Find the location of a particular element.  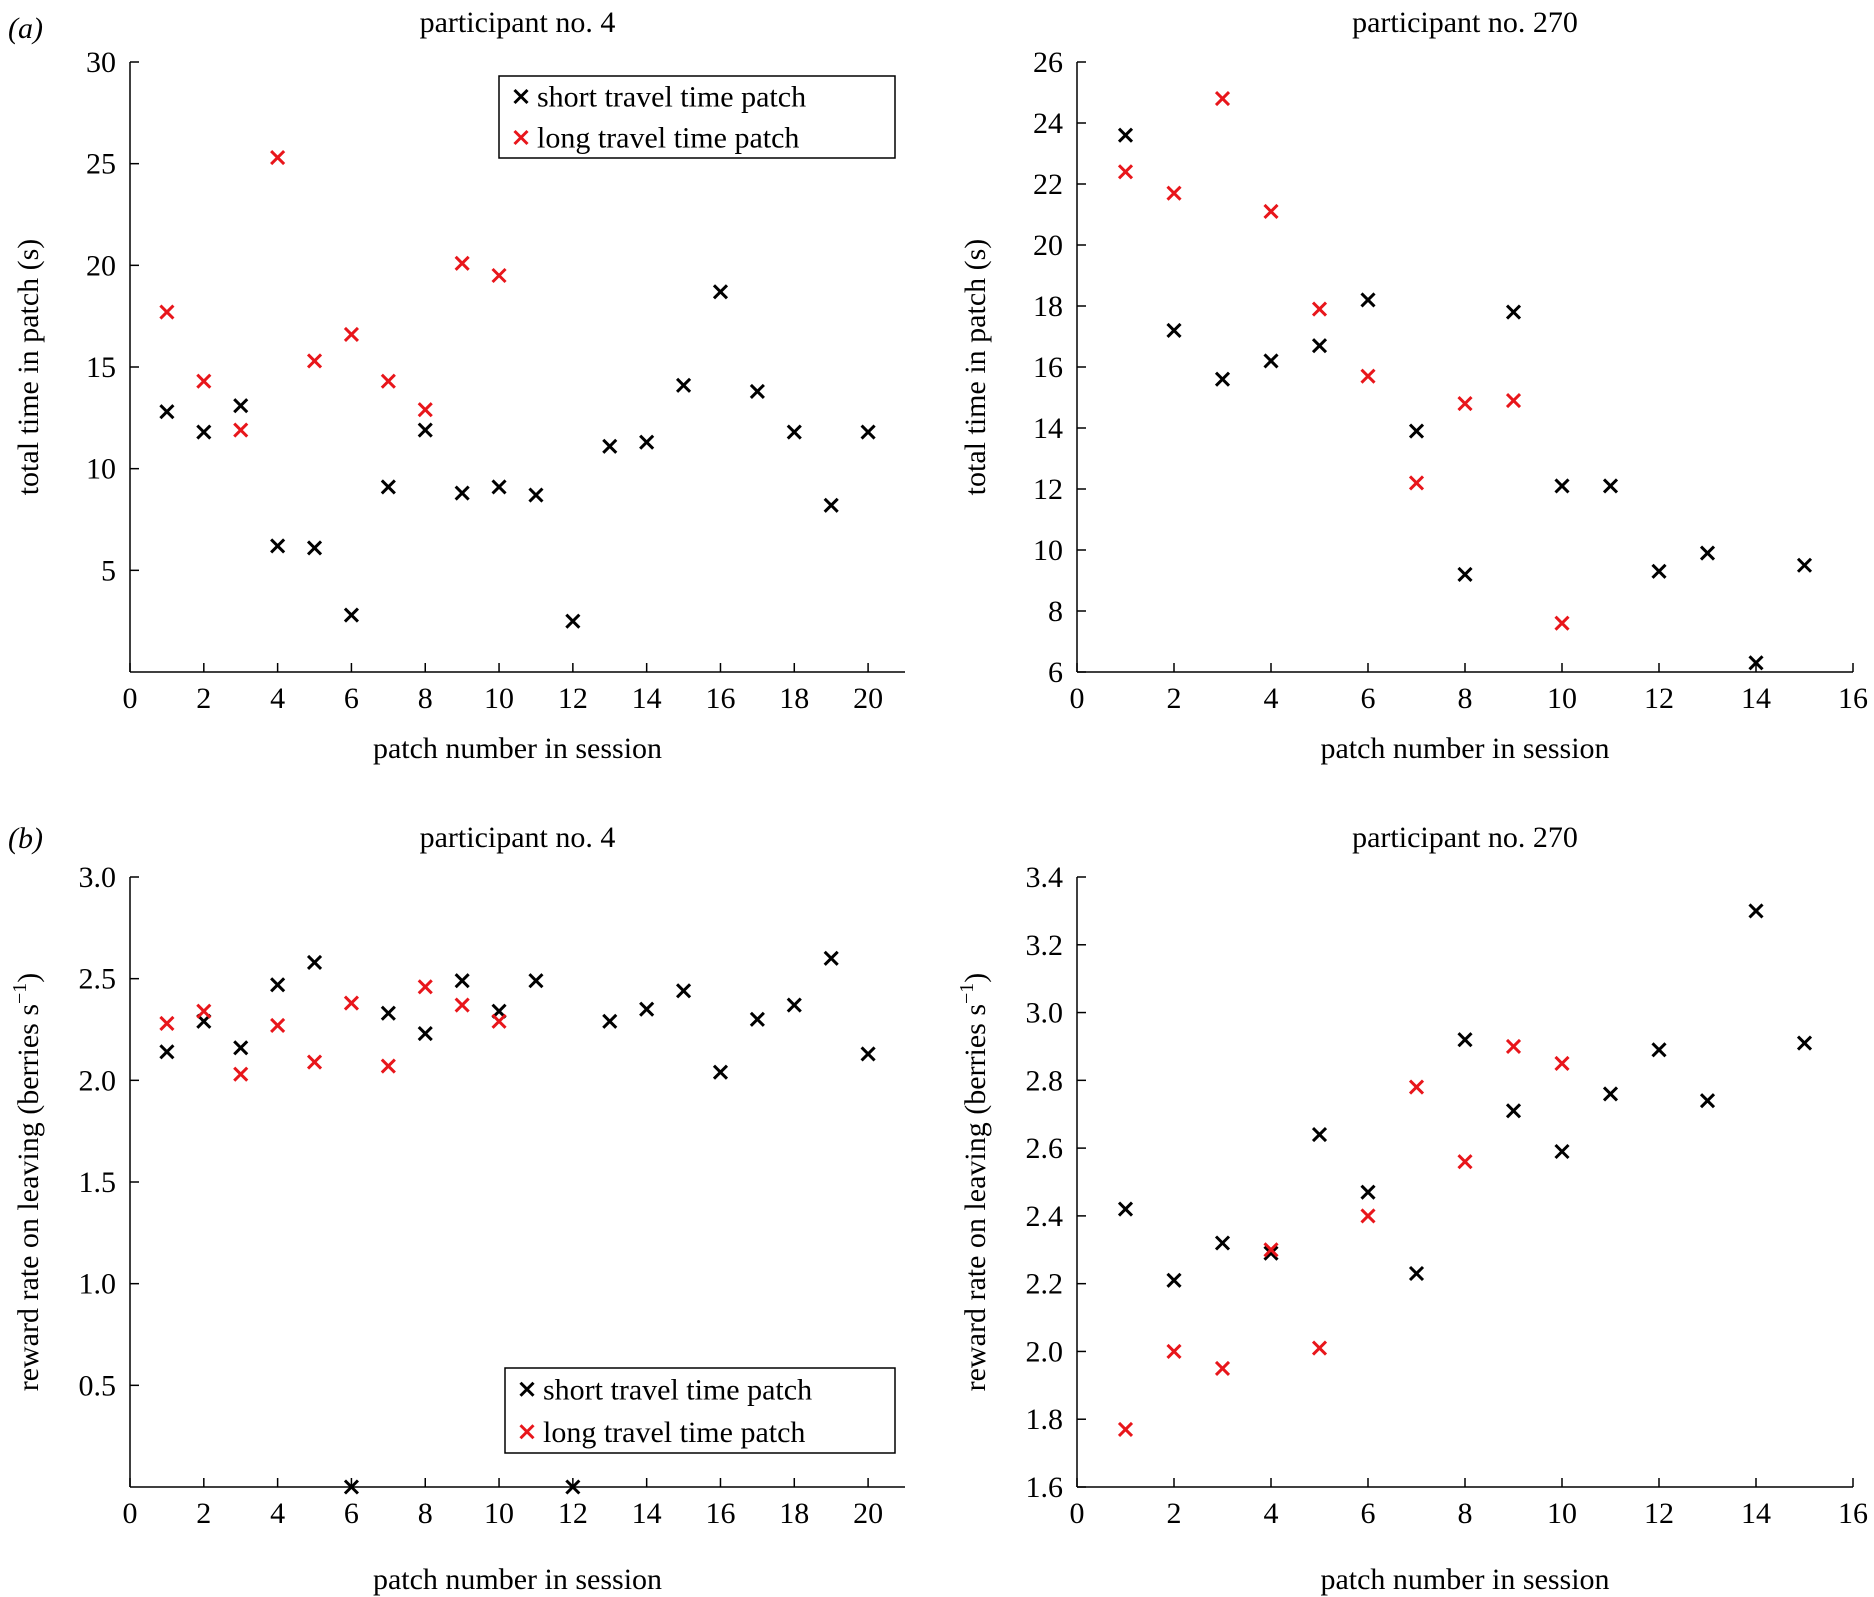

chart-title: participant no. 270 is located at coordinates (1465, 22).